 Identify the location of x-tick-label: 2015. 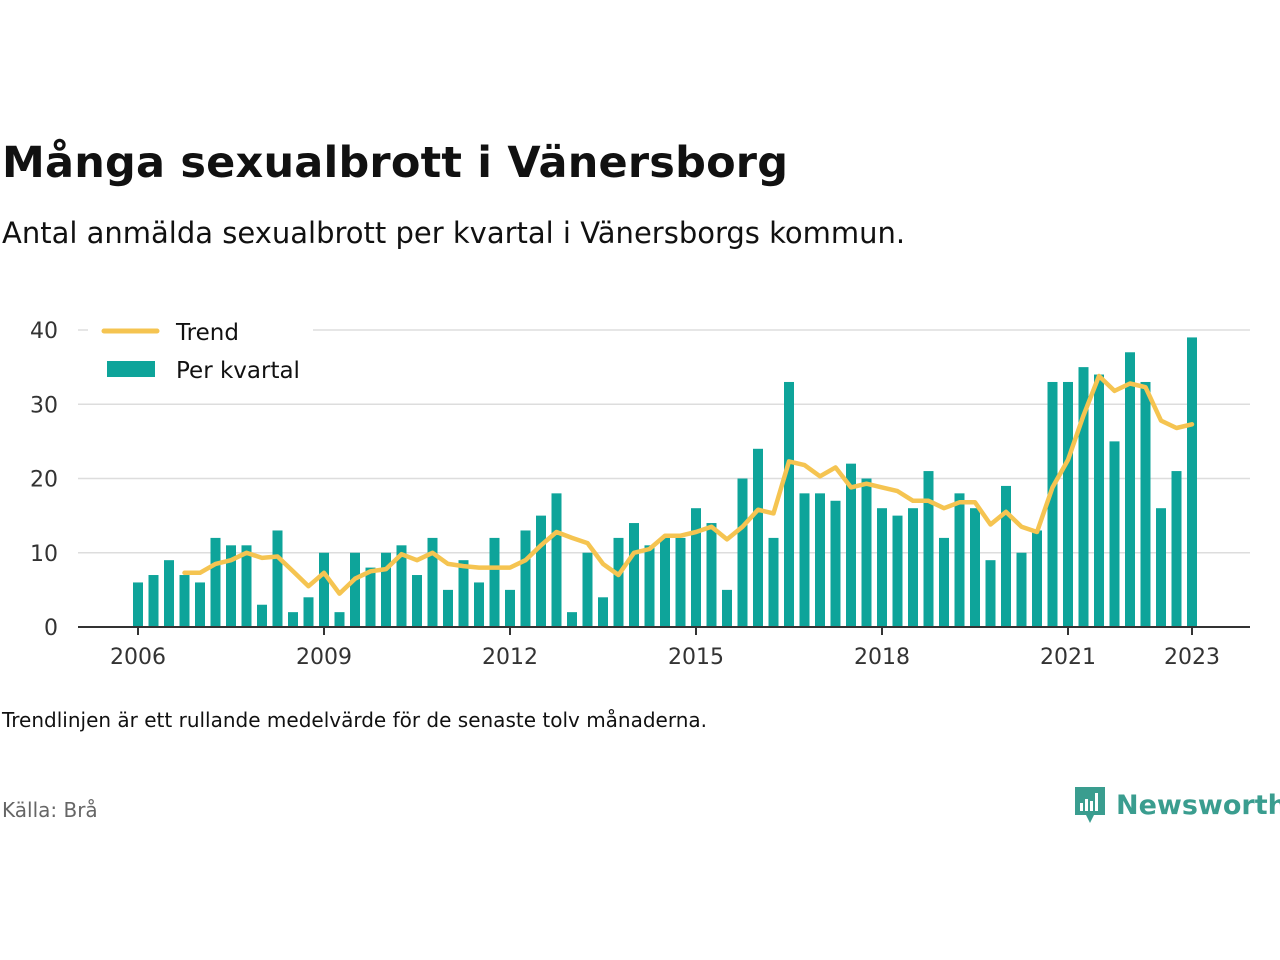
(696, 657).